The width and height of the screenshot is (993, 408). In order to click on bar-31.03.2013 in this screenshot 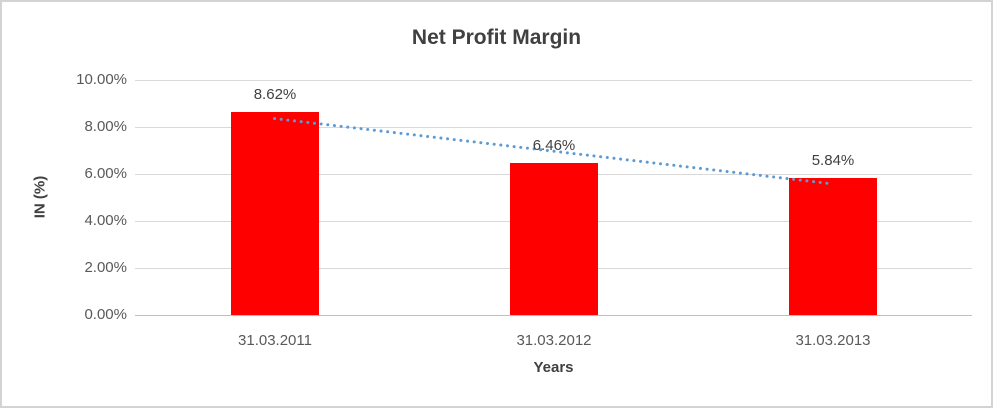, I will do `click(833, 246)`.